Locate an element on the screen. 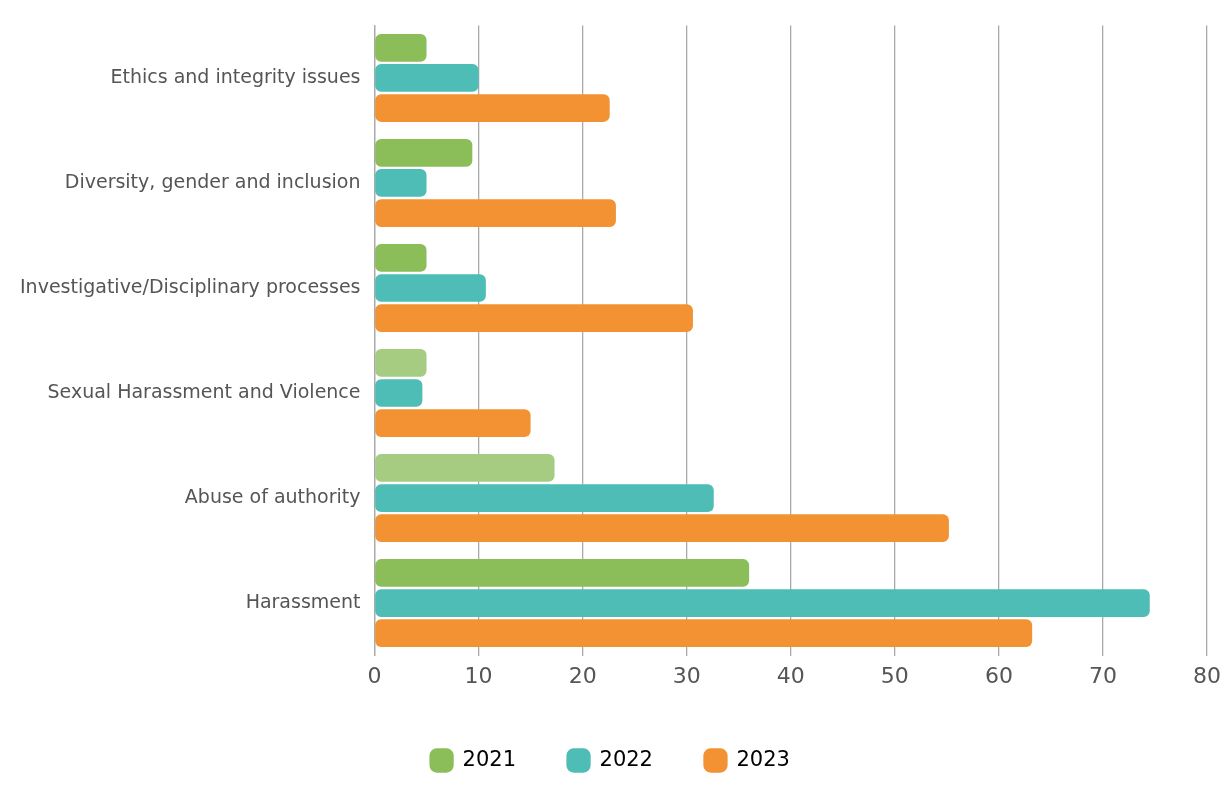  x-tick-label: 20 is located at coordinates (582, 675).